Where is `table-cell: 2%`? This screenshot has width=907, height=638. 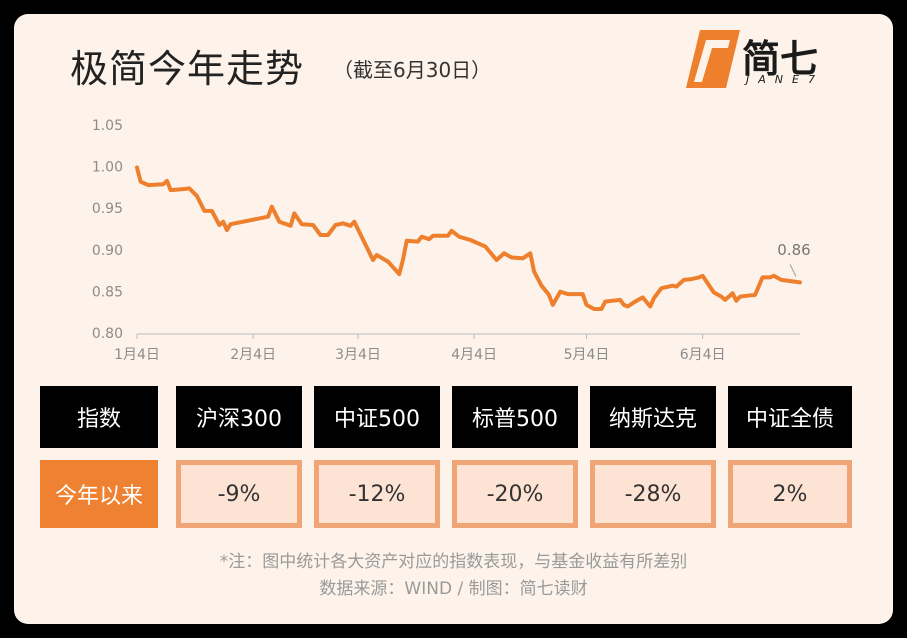
table-cell: 2% is located at coordinates (790, 494).